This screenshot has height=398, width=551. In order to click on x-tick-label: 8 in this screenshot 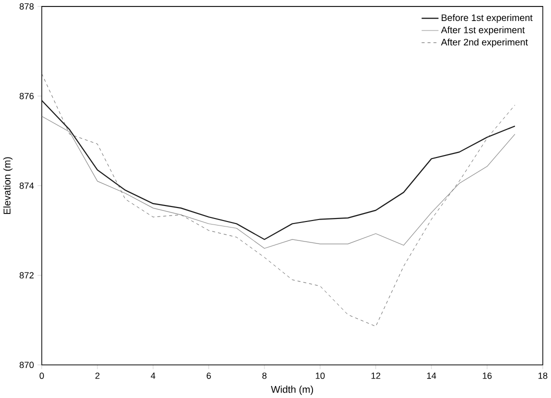, I will do `click(264, 375)`.